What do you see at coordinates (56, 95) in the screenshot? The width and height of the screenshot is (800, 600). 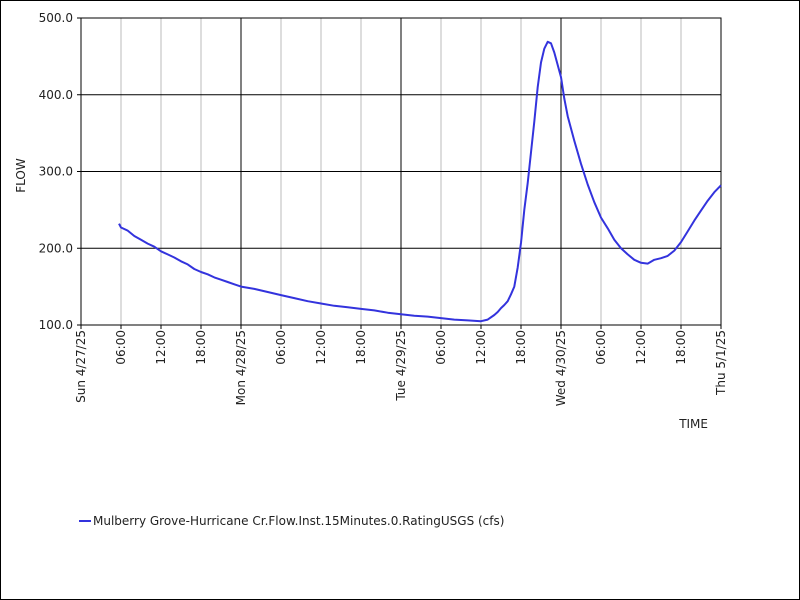 I see `y-tick-label: 400.0` at bounding box center [56, 95].